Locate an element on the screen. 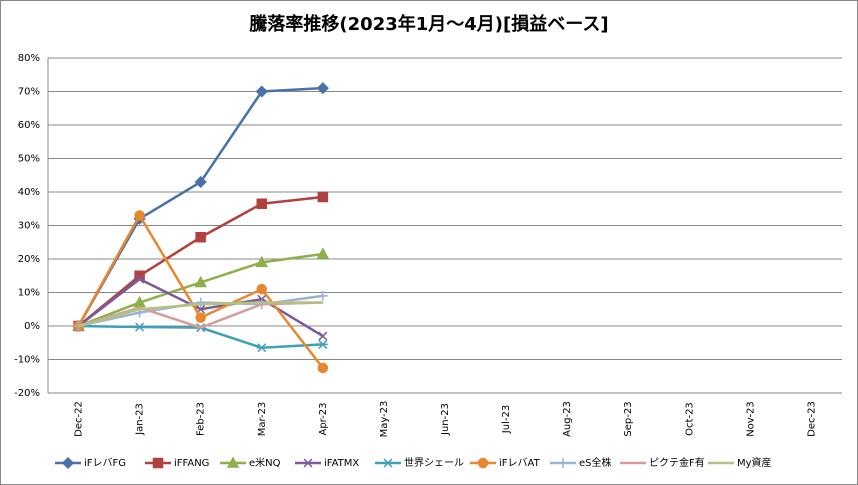  x-tick-label: Mar-23 is located at coordinates (262, 419).